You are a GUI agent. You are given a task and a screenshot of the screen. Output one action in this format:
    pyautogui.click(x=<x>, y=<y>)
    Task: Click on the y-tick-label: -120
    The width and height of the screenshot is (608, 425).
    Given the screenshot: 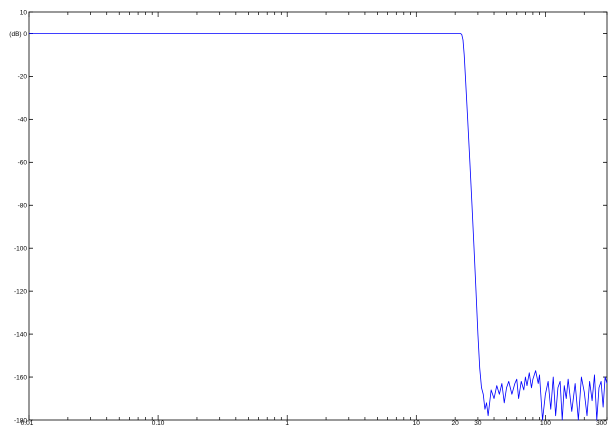 What is the action you would take?
    pyautogui.click(x=20, y=291)
    